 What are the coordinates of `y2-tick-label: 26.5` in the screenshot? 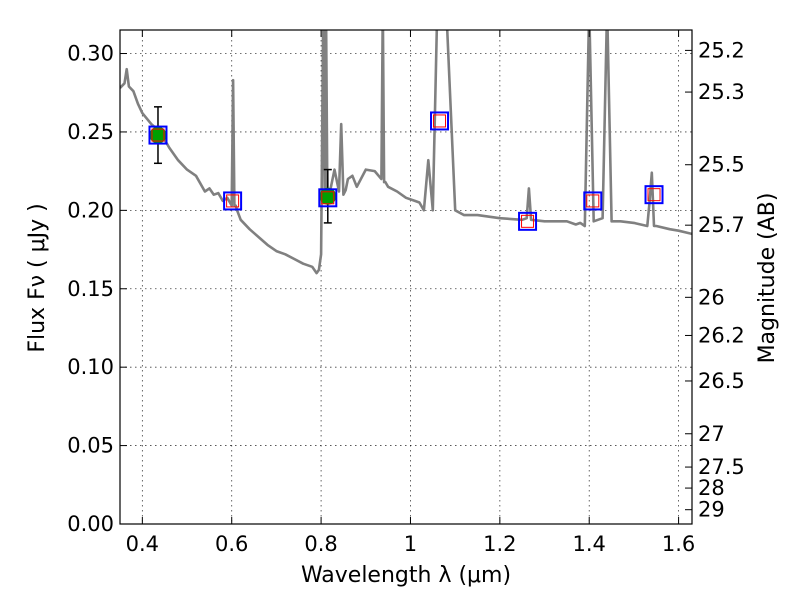 It's located at (721, 381).